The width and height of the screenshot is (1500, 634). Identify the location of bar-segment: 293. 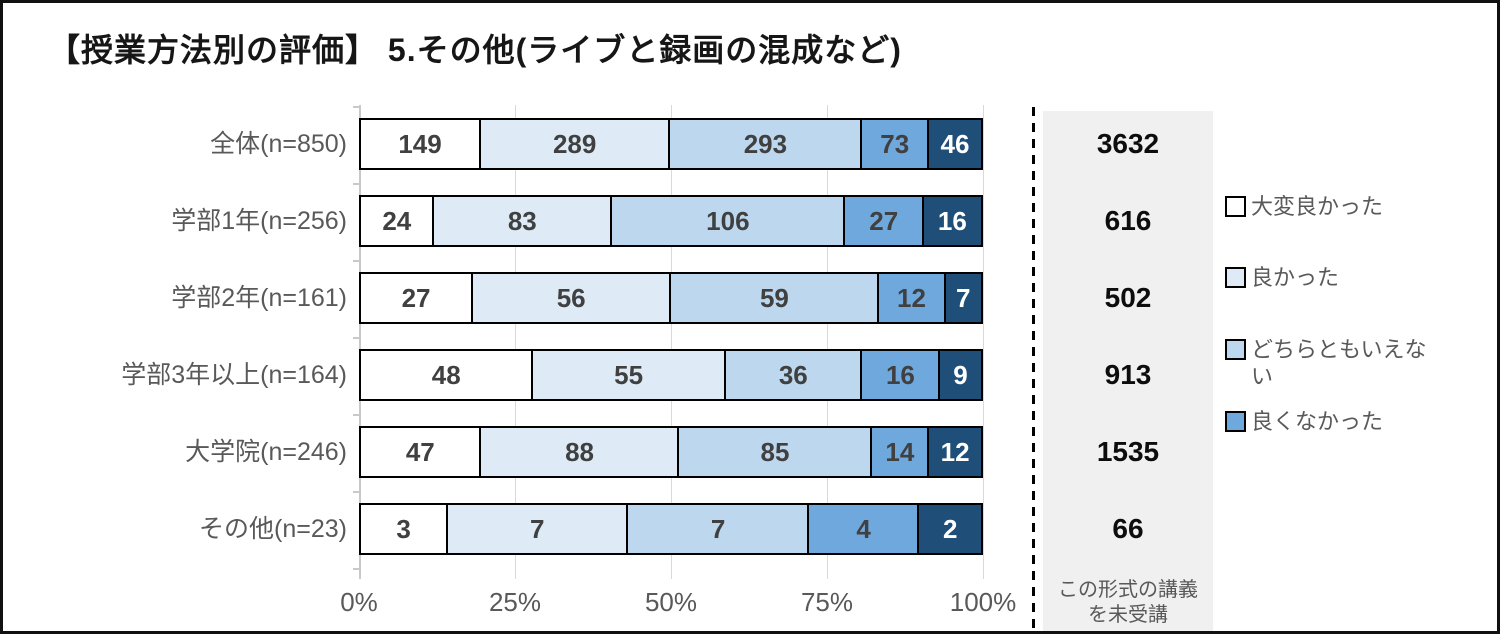
(765, 144).